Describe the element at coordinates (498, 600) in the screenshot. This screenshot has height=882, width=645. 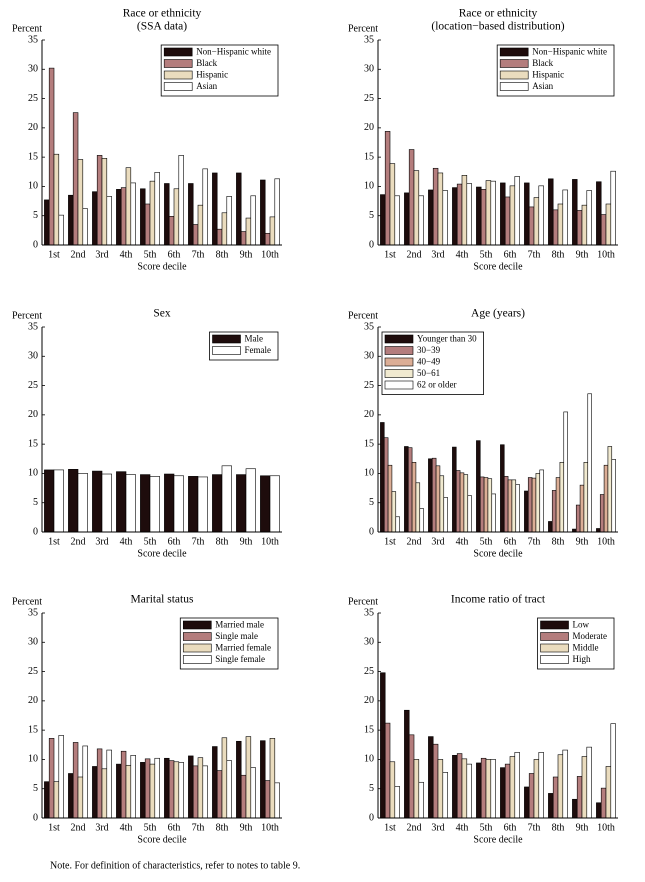
I see `chart-title: Income ratio of tract` at that location.